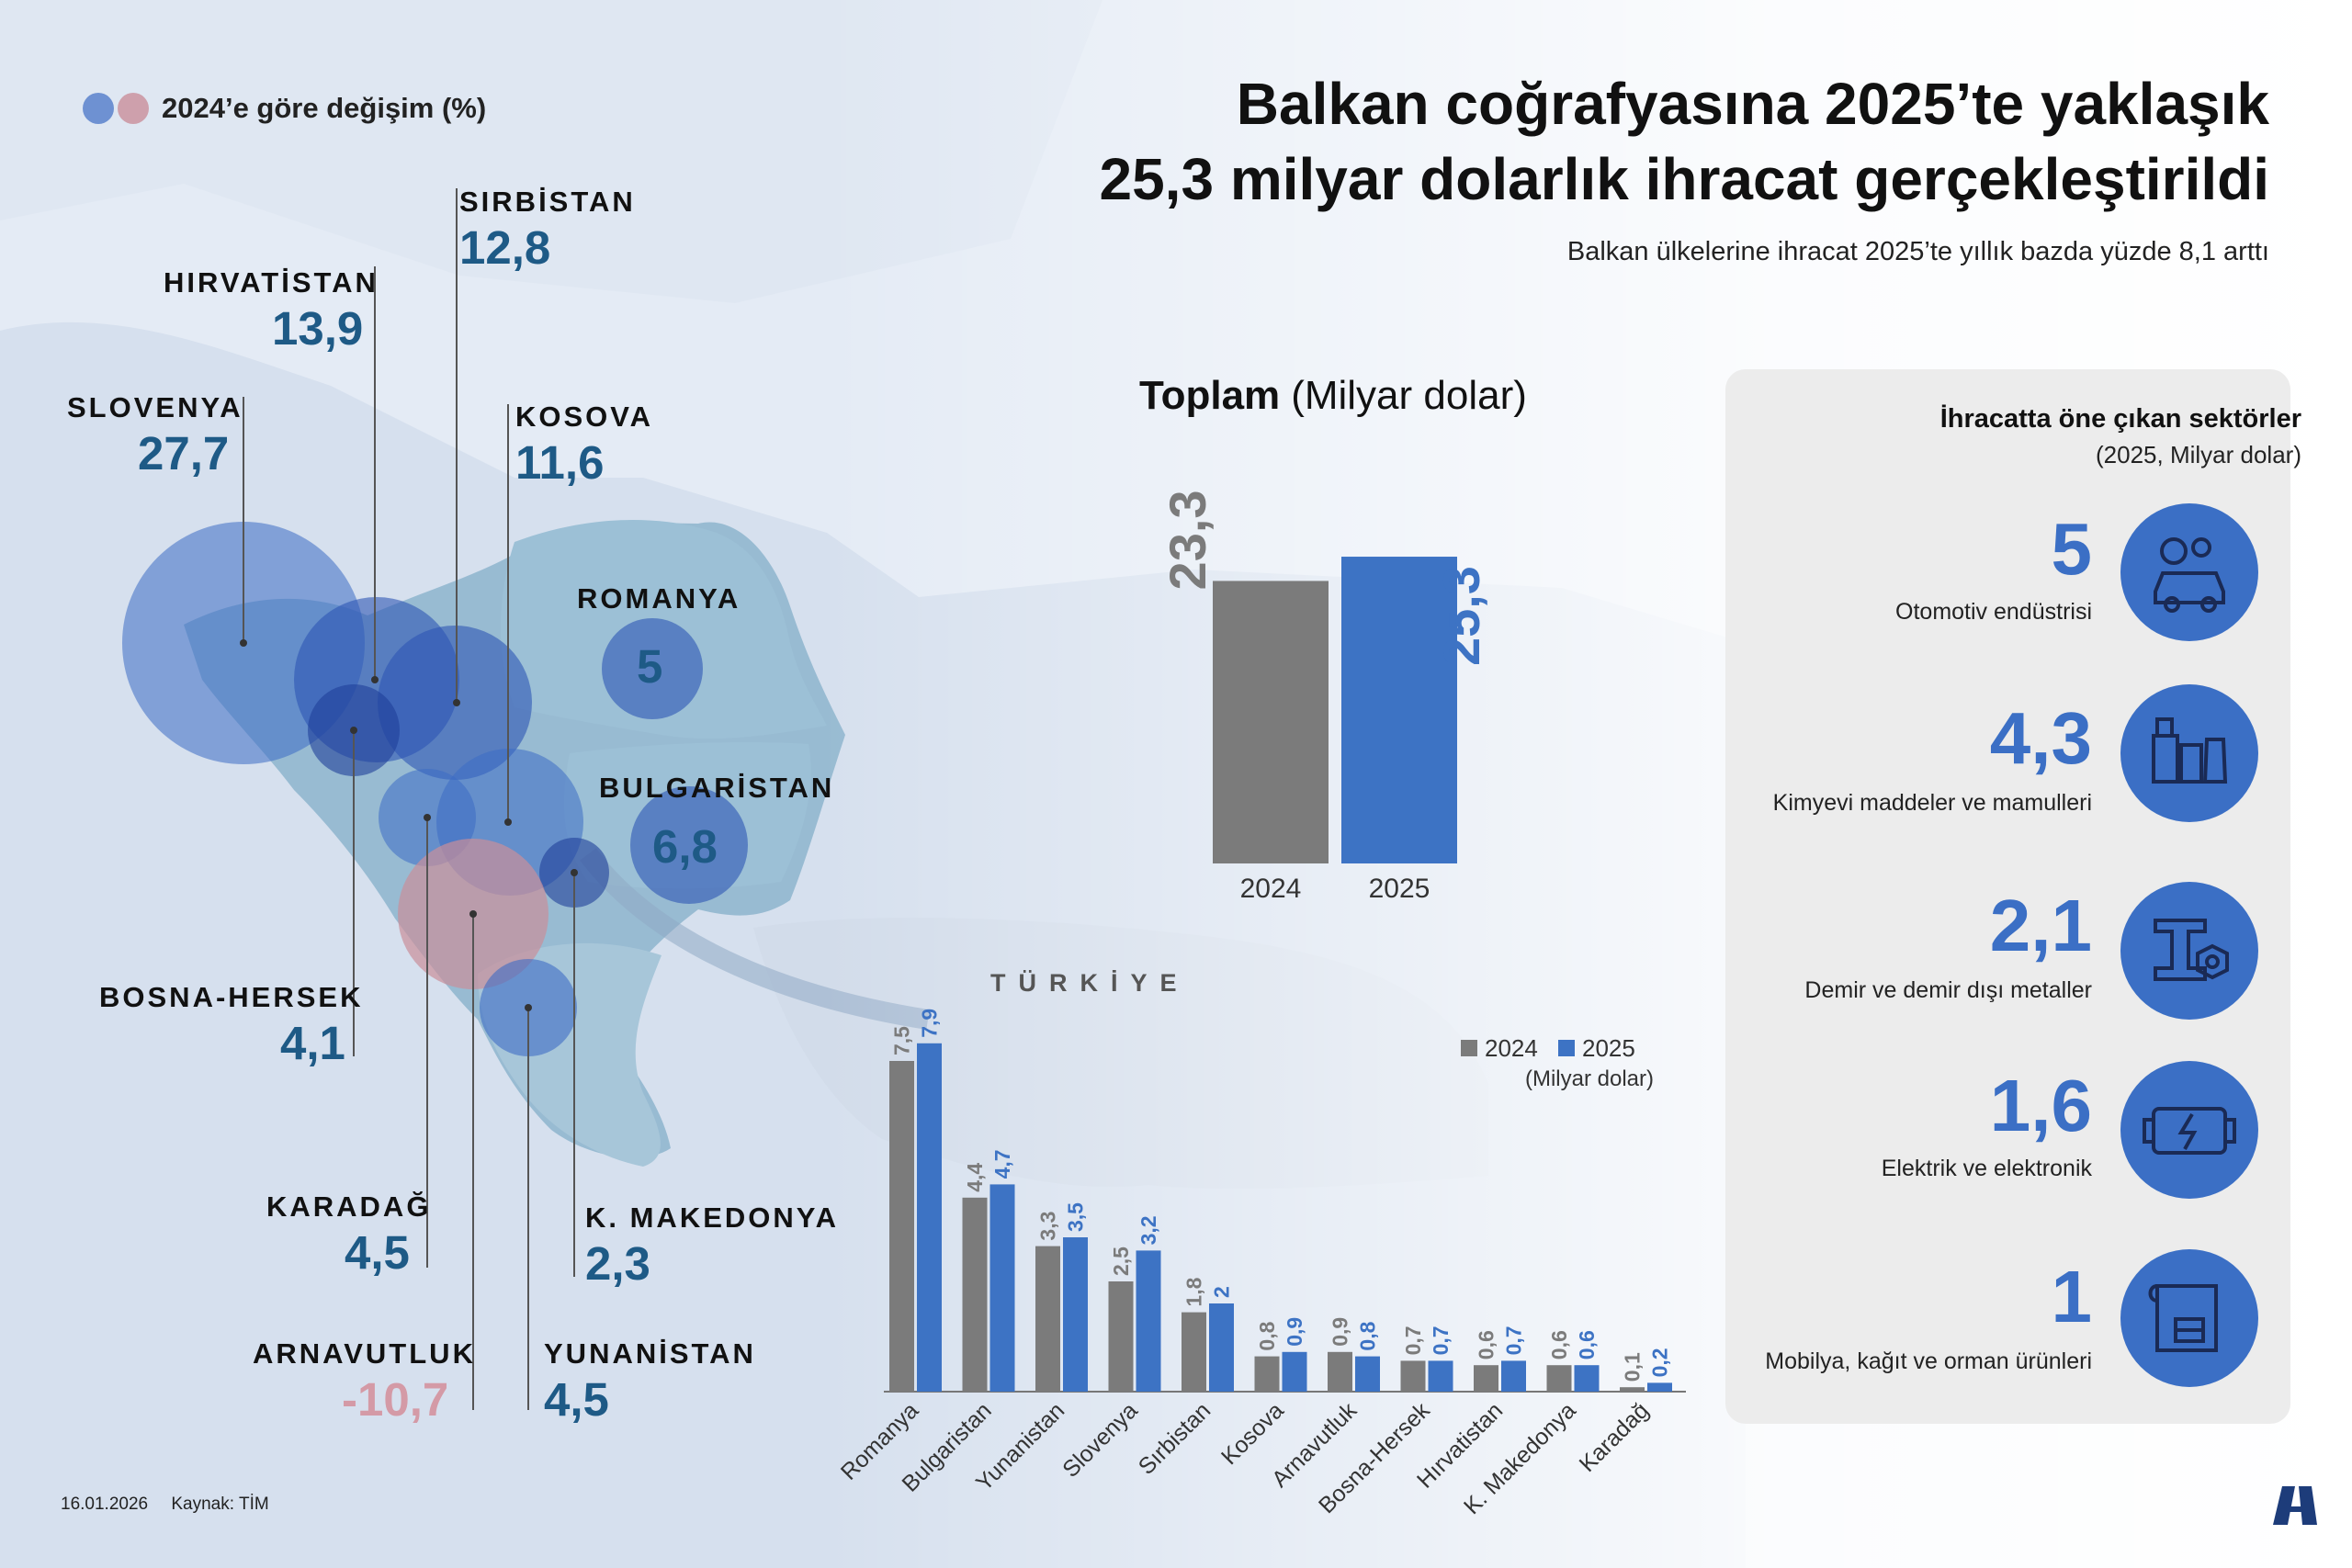 This screenshot has height=1568, width=2352. Describe the element at coordinates (105, 1505) in the screenshot. I see `footer-date: 16.01.2026` at that location.